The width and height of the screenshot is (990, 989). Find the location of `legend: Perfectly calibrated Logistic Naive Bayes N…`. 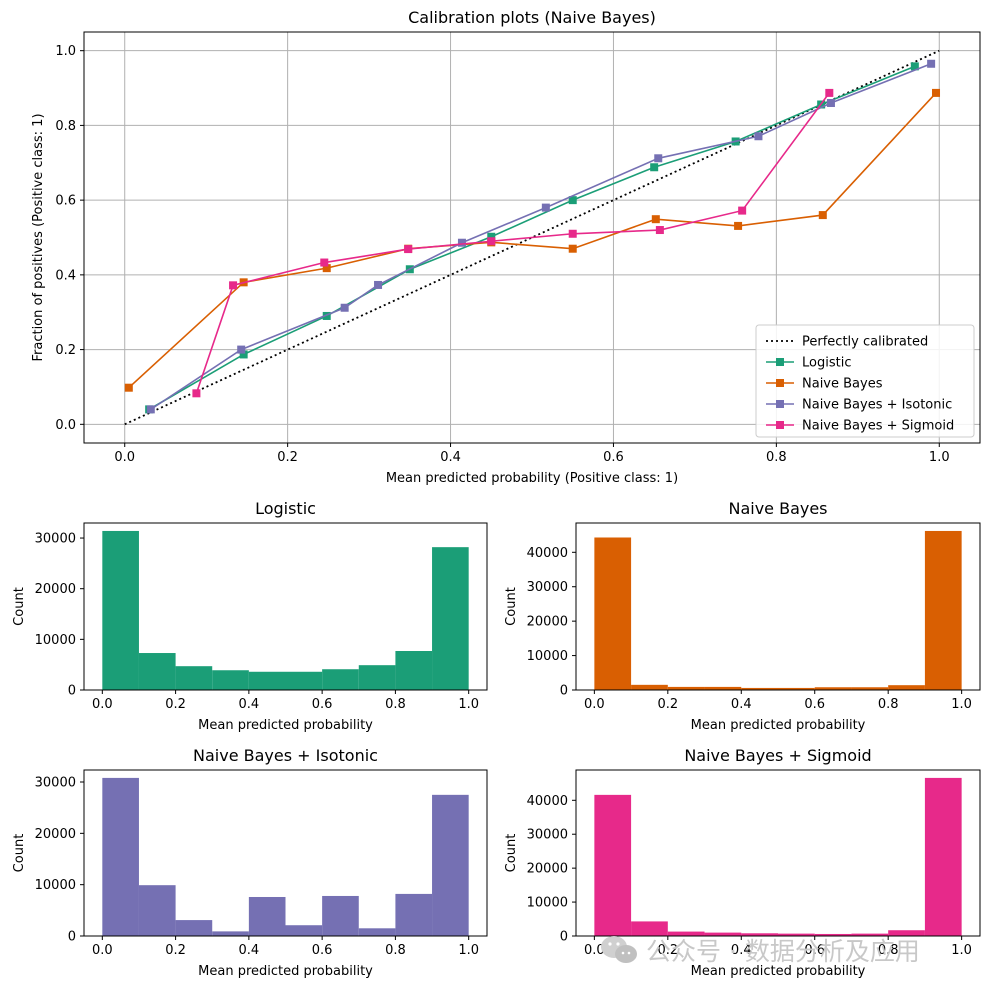

legend: Perfectly calibrated Logistic Naive Bayes N… is located at coordinates (865, 381).